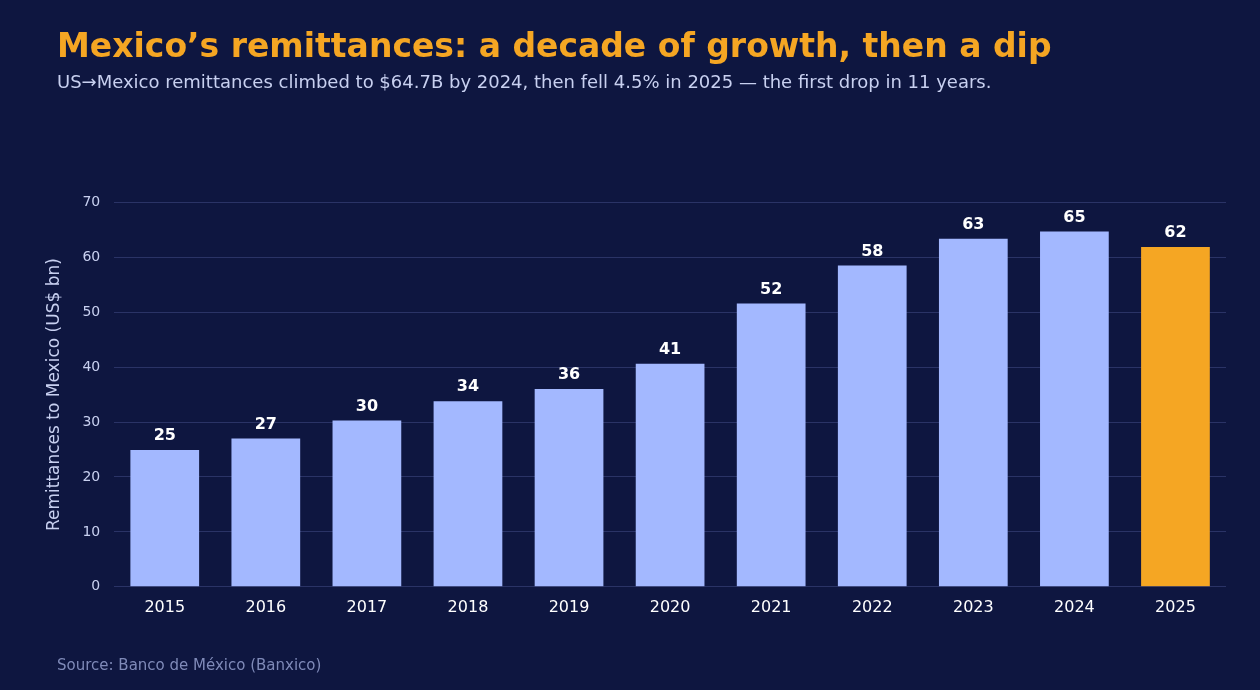 This screenshot has width=1260, height=690. Describe the element at coordinates (973, 606) in the screenshot. I see `x-tick-label: 2023` at that location.